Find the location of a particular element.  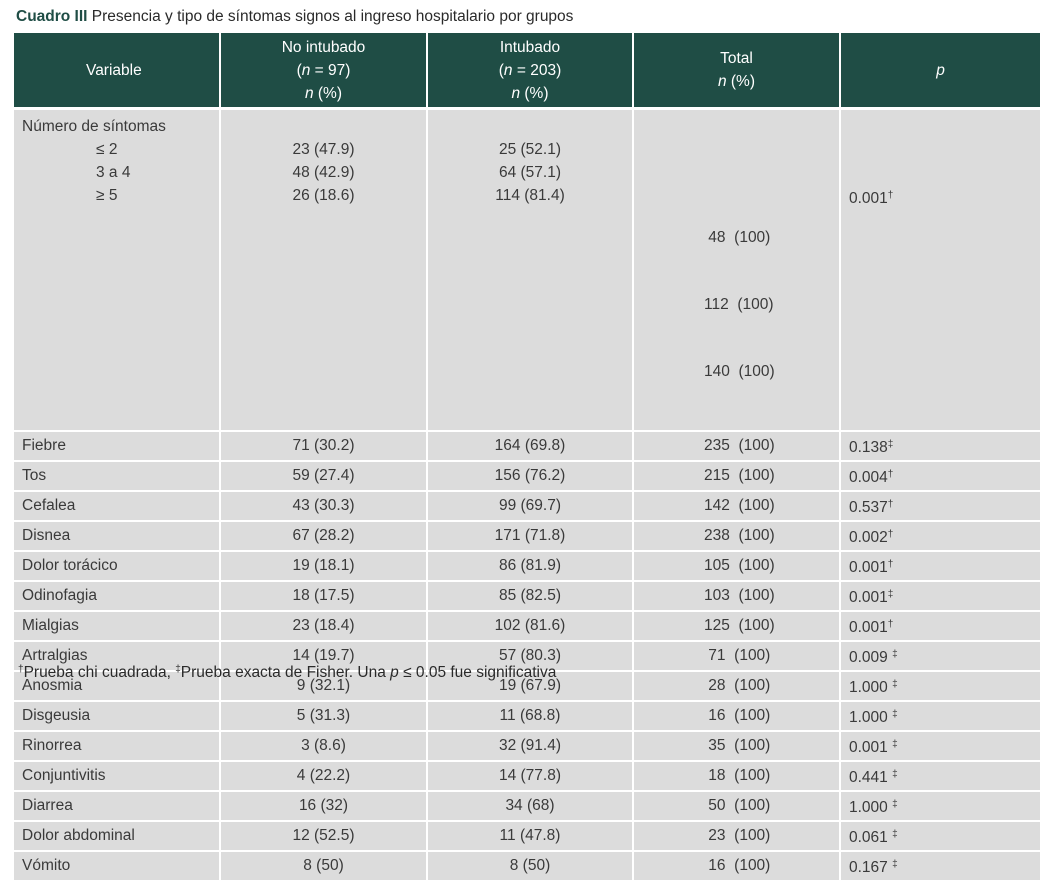

cell-variable: Conjuntivitis is located at coordinates (117, 775).